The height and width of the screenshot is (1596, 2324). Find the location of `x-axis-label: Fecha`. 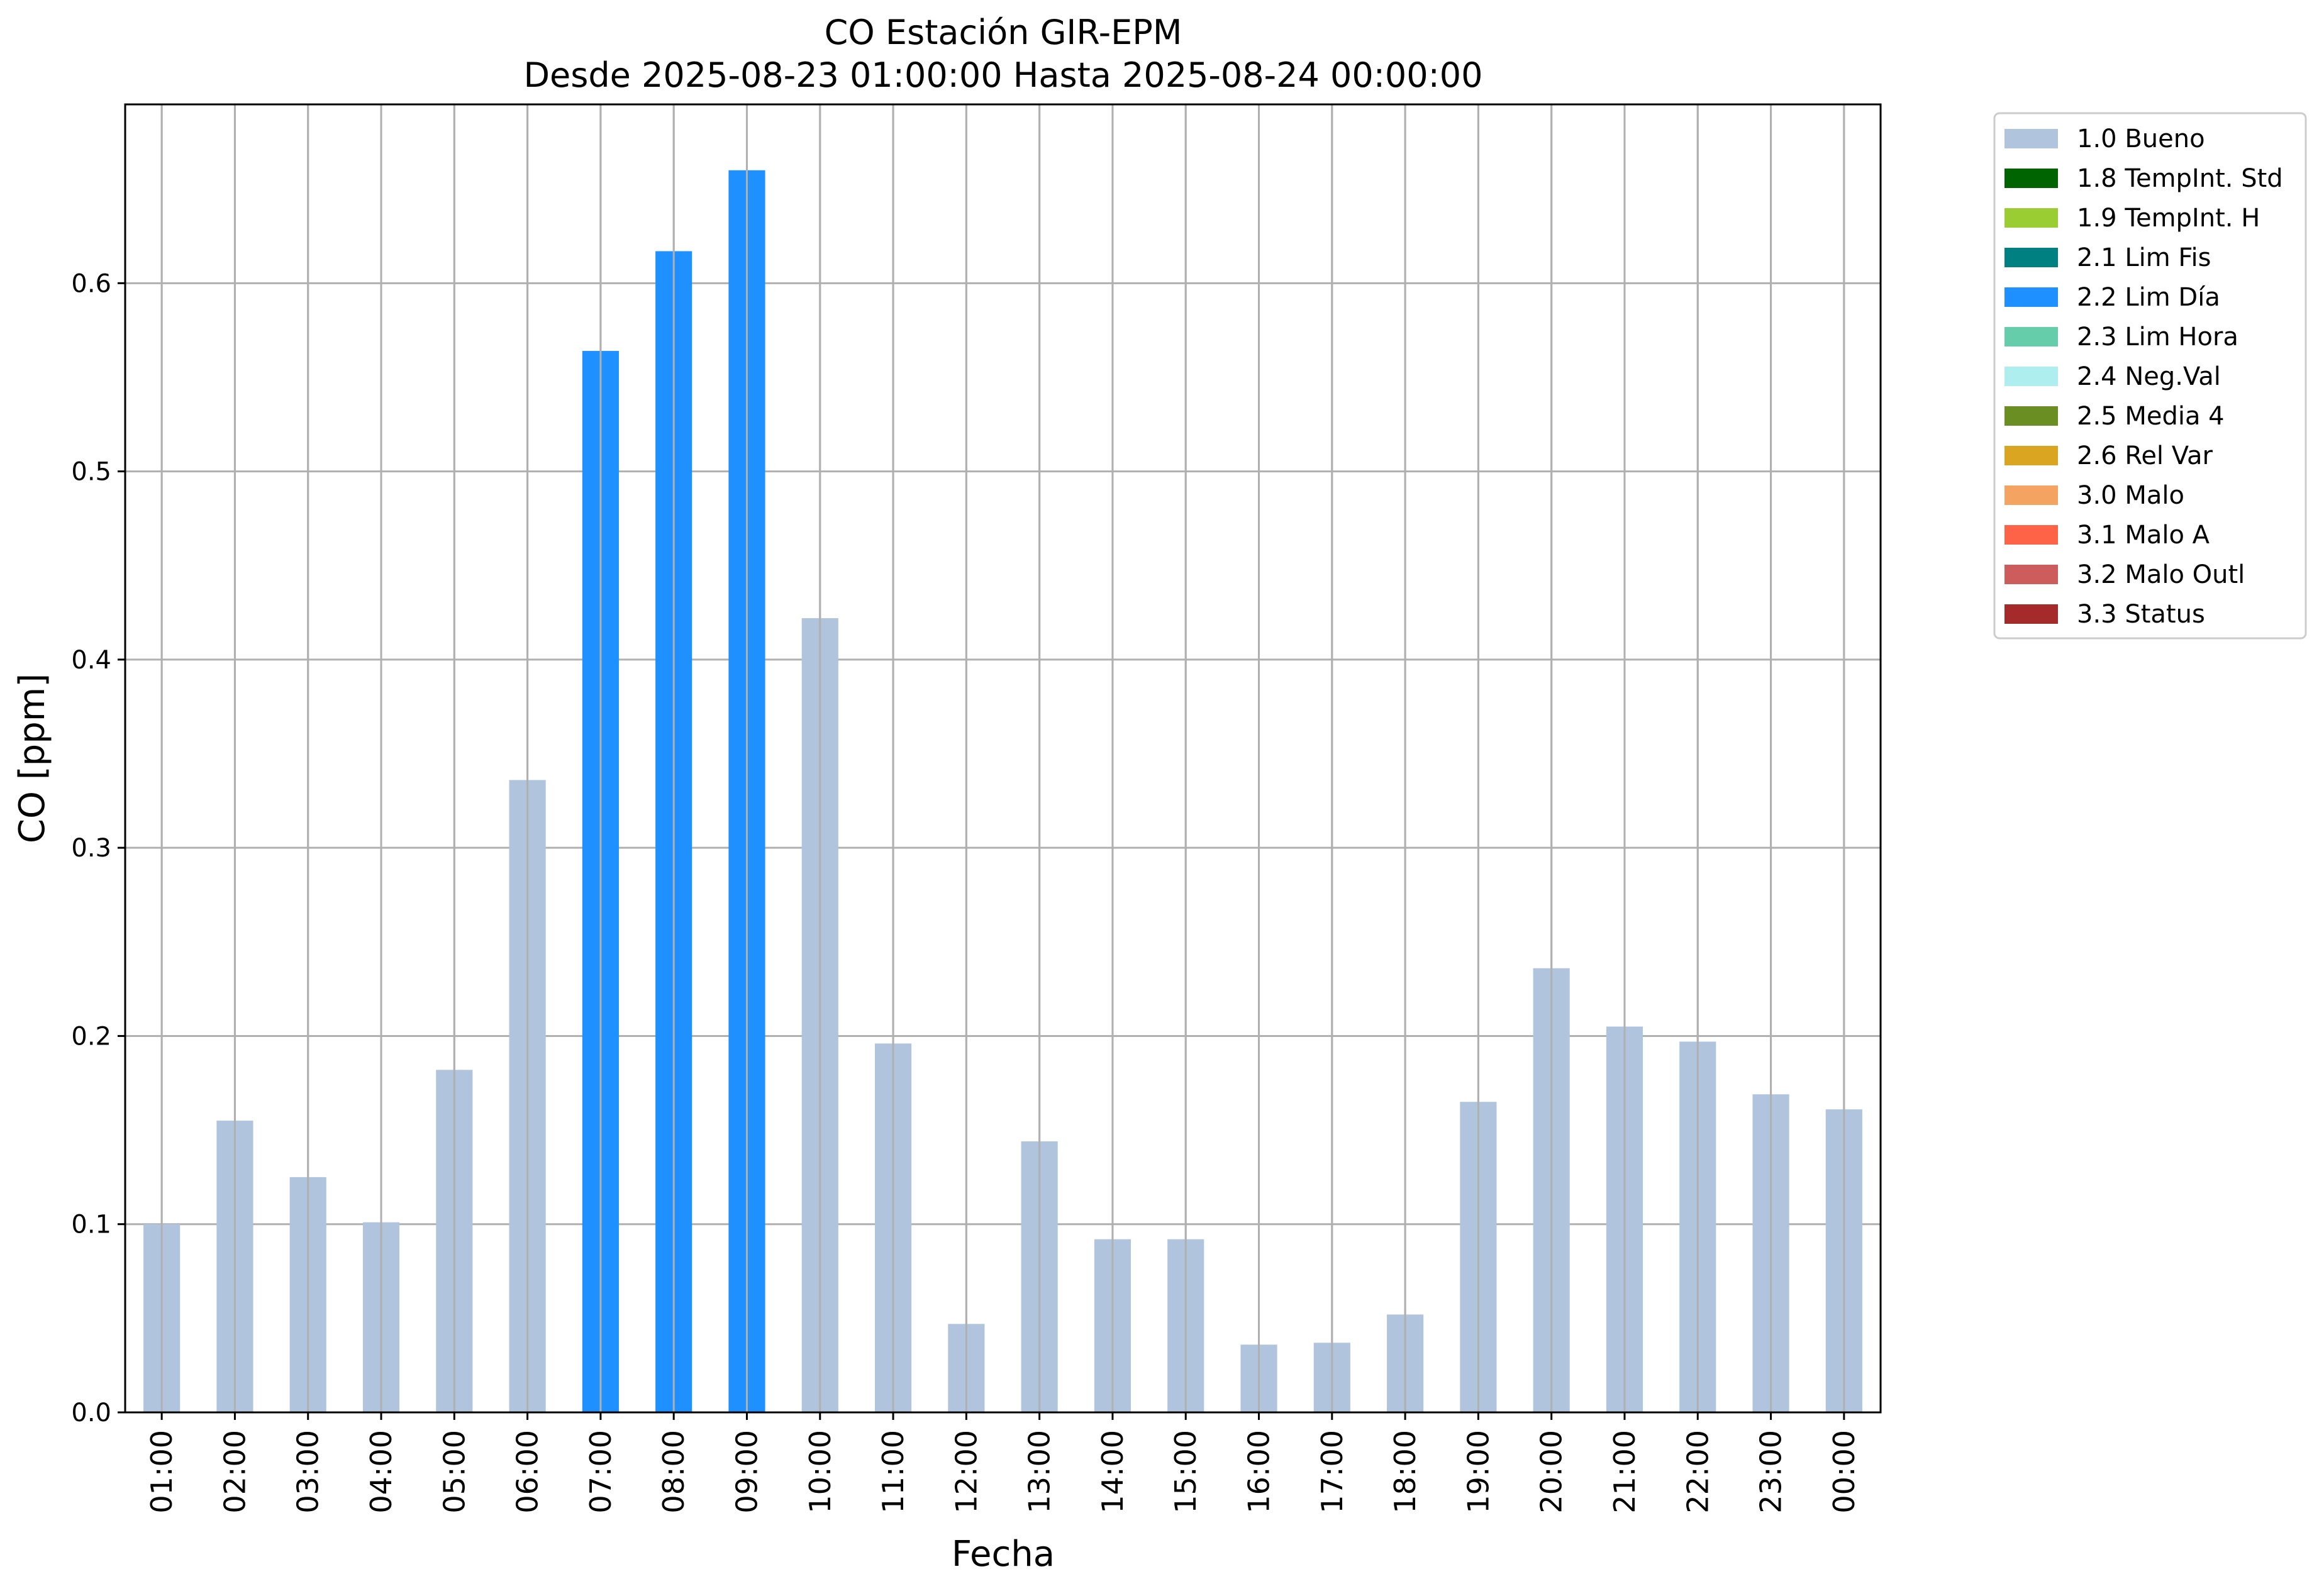

x-axis-label: Fecha is located at coordinates (1003, 1554).